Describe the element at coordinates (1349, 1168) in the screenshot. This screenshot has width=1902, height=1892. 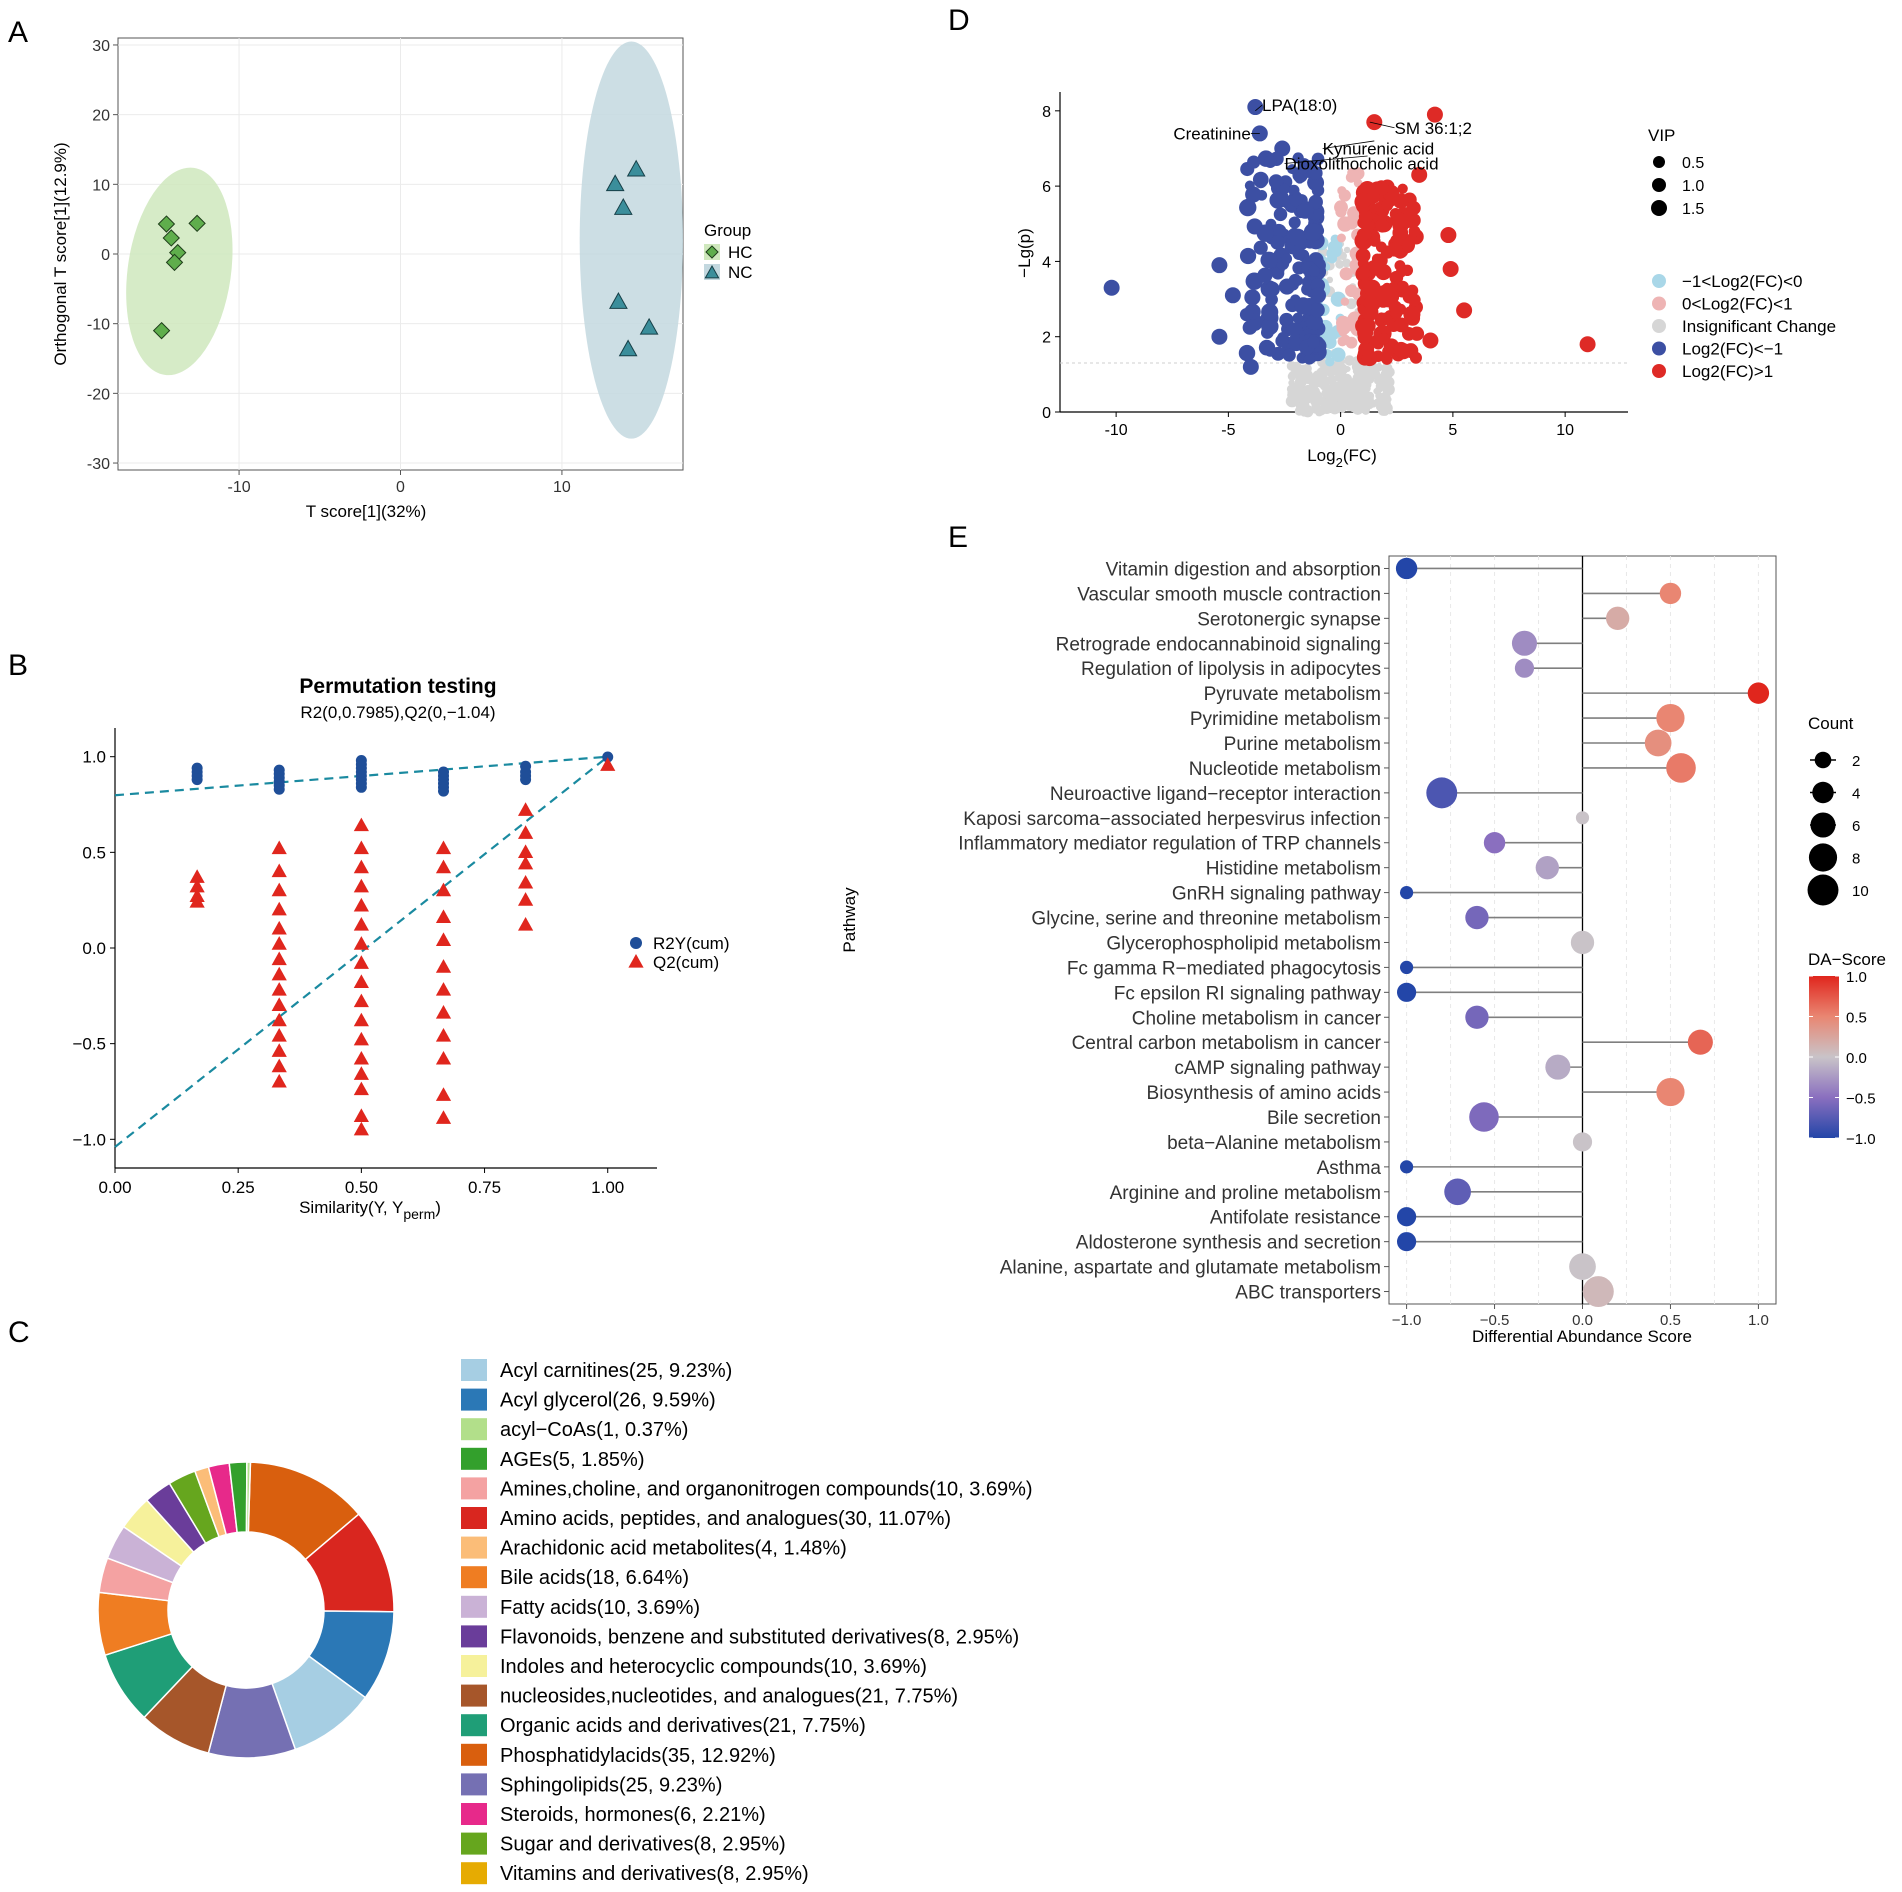
I see `panel-e-pathway-label: Asthma` at that location.